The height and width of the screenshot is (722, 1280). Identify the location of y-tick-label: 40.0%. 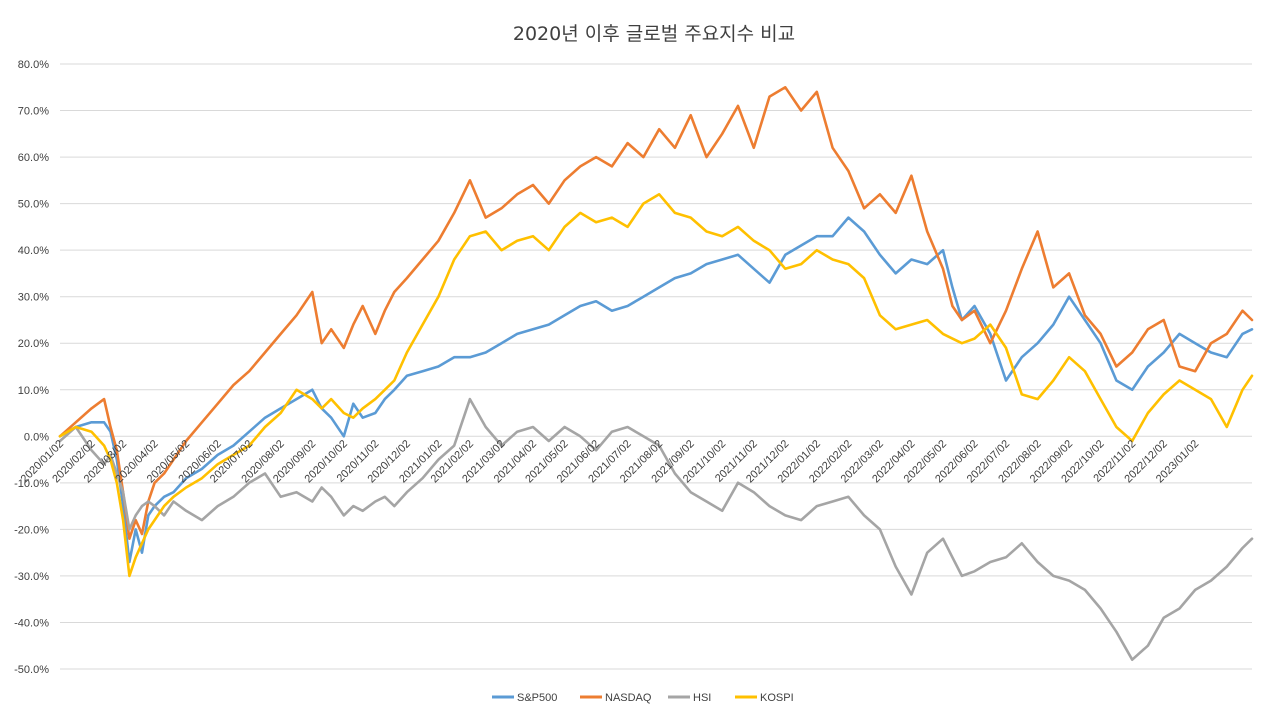
(33, 251).